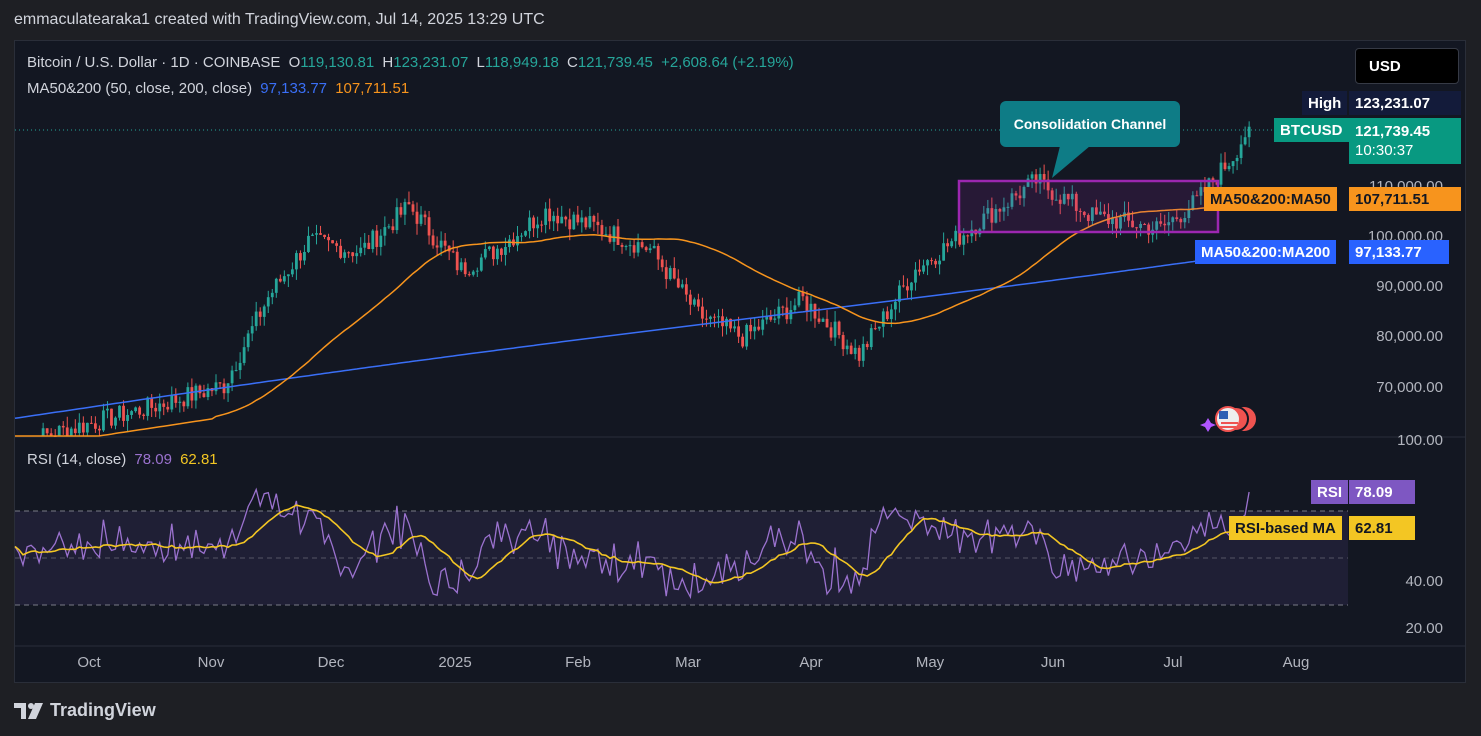 The width and height of the screenshot is (1481, 736). Describe the element at coordinates (1405, 103) in the screenshot. I see `high-tag-value: 123,231.07` at that location.